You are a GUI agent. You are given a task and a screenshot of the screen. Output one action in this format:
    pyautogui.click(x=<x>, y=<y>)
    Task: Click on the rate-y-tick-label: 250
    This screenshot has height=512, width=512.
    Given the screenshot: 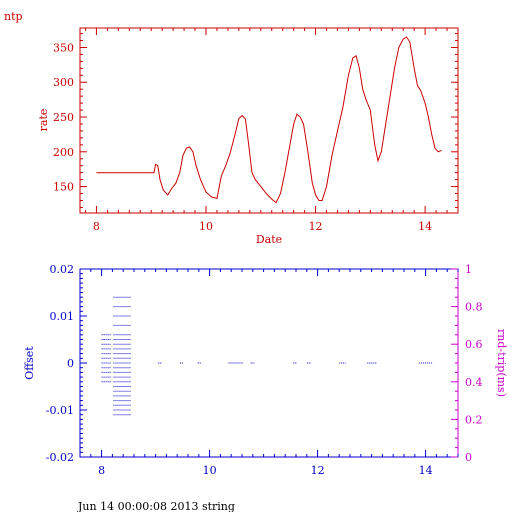 What is the action you would take?
    pyautogui.click(x=63, y=117)
    